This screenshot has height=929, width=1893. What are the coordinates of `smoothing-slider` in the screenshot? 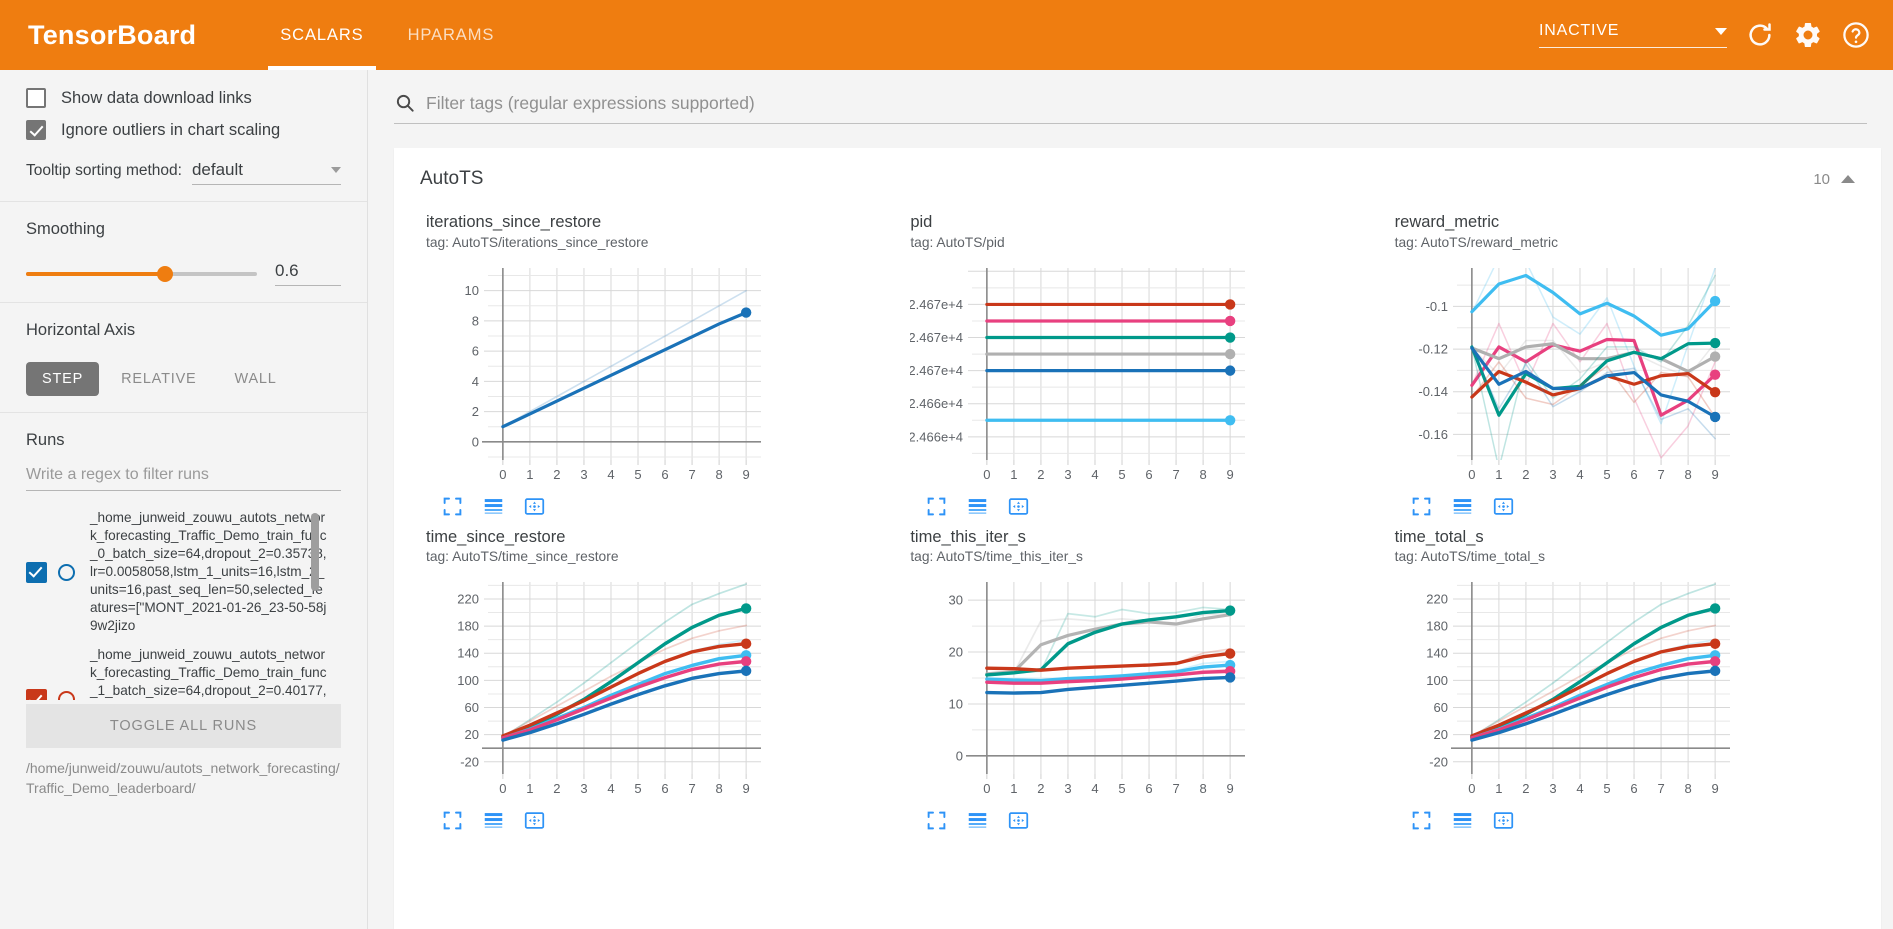 It's located at (141, 273).